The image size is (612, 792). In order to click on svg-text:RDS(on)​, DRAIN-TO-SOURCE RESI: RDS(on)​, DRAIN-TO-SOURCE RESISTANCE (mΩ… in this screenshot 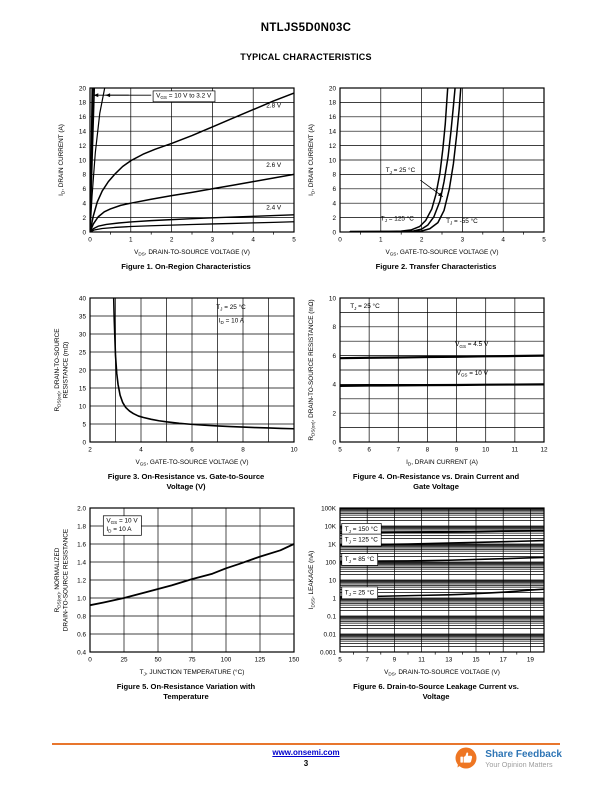, I will do `click(312, 369)`.